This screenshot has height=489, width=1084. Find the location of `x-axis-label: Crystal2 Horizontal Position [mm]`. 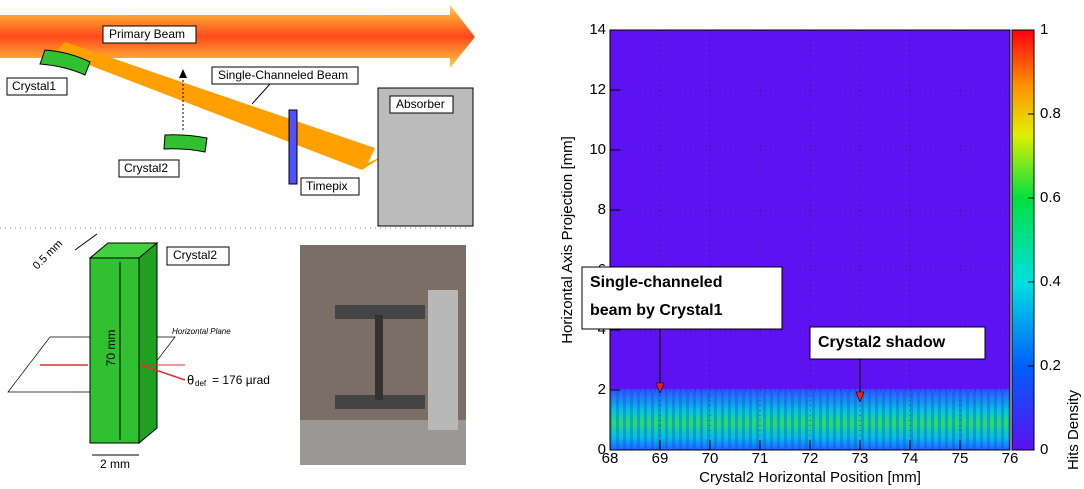

x-axis-label: Crystal2 Horizontal Position [mm] is located at coordinates (810, 477).